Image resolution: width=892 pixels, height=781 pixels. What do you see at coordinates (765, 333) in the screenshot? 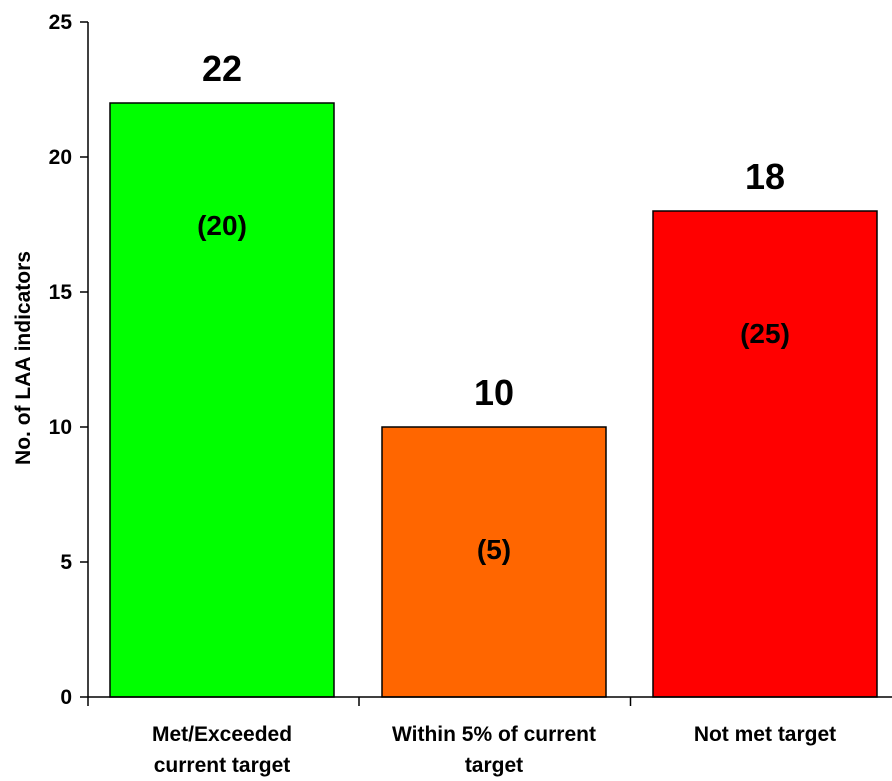
I see `bar-inner-label: (25)` at bounding box center [765, 333].